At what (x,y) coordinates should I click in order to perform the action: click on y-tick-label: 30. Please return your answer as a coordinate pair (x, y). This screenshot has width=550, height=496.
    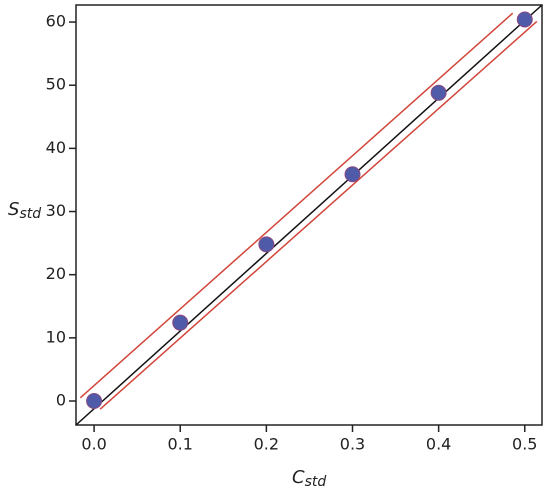
    Looking at the image, I should click on (56, 210).